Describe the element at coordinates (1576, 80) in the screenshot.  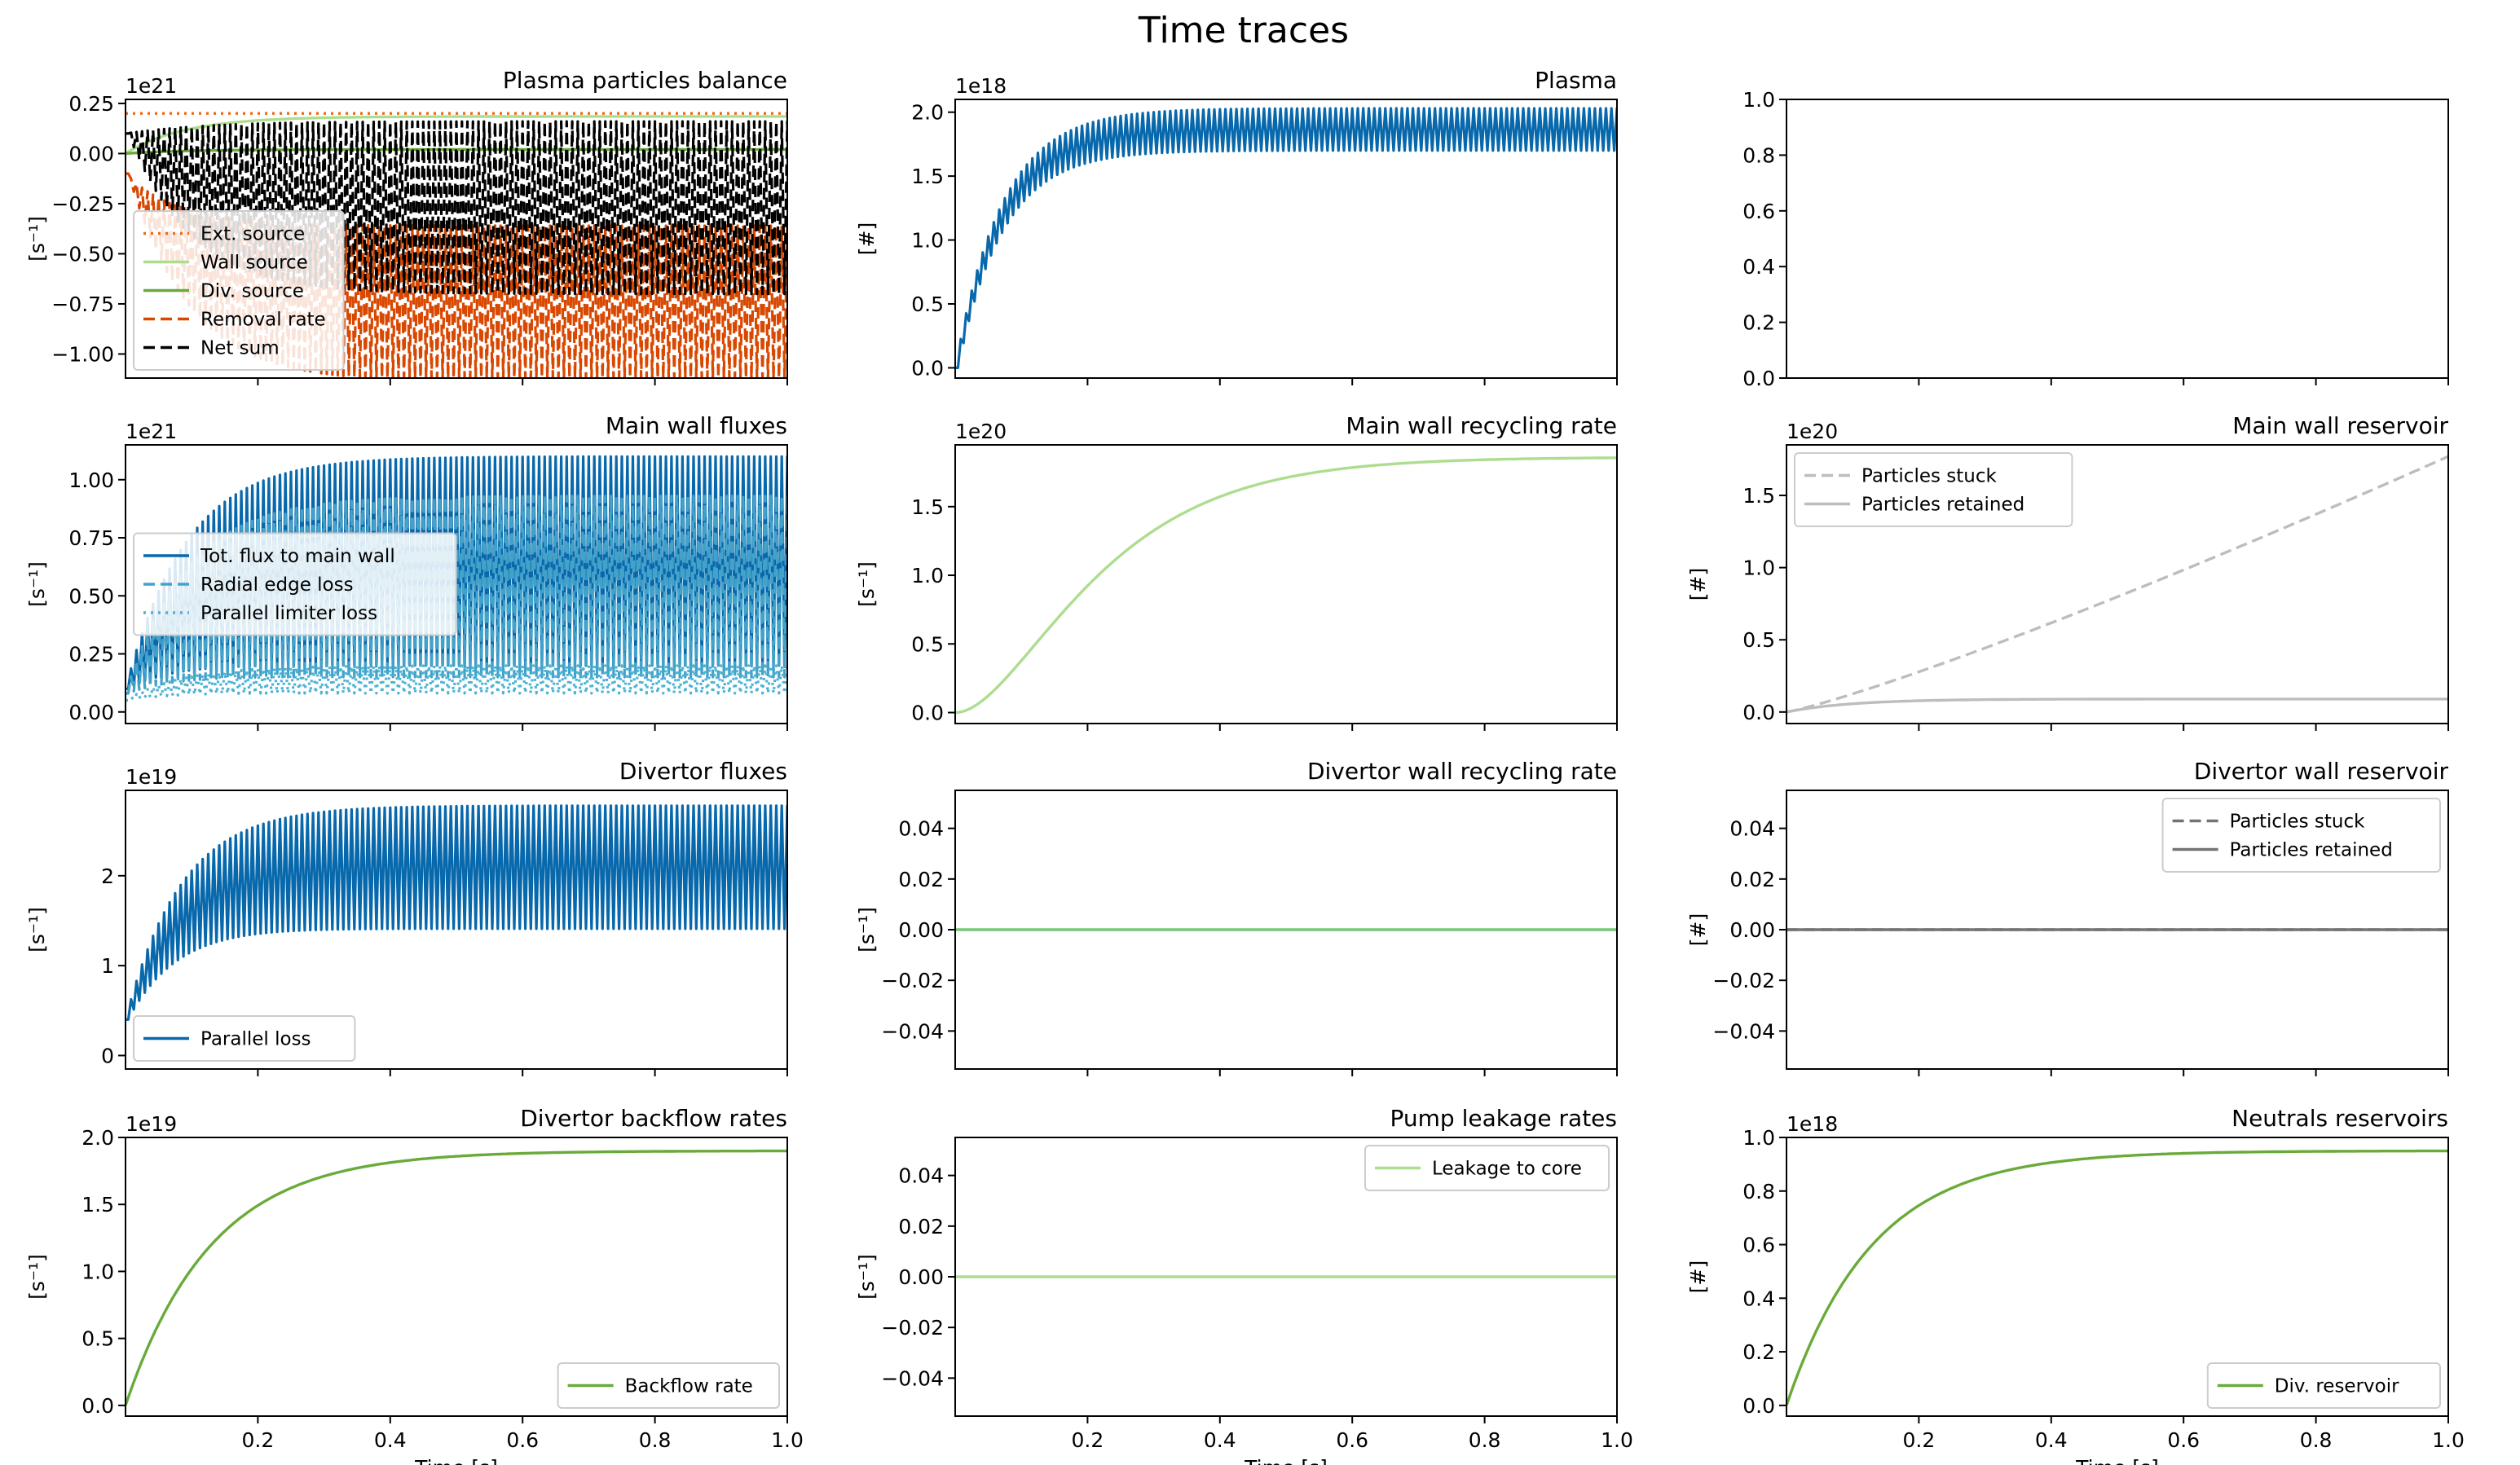
I see `panel-title: Plasma` at that location.